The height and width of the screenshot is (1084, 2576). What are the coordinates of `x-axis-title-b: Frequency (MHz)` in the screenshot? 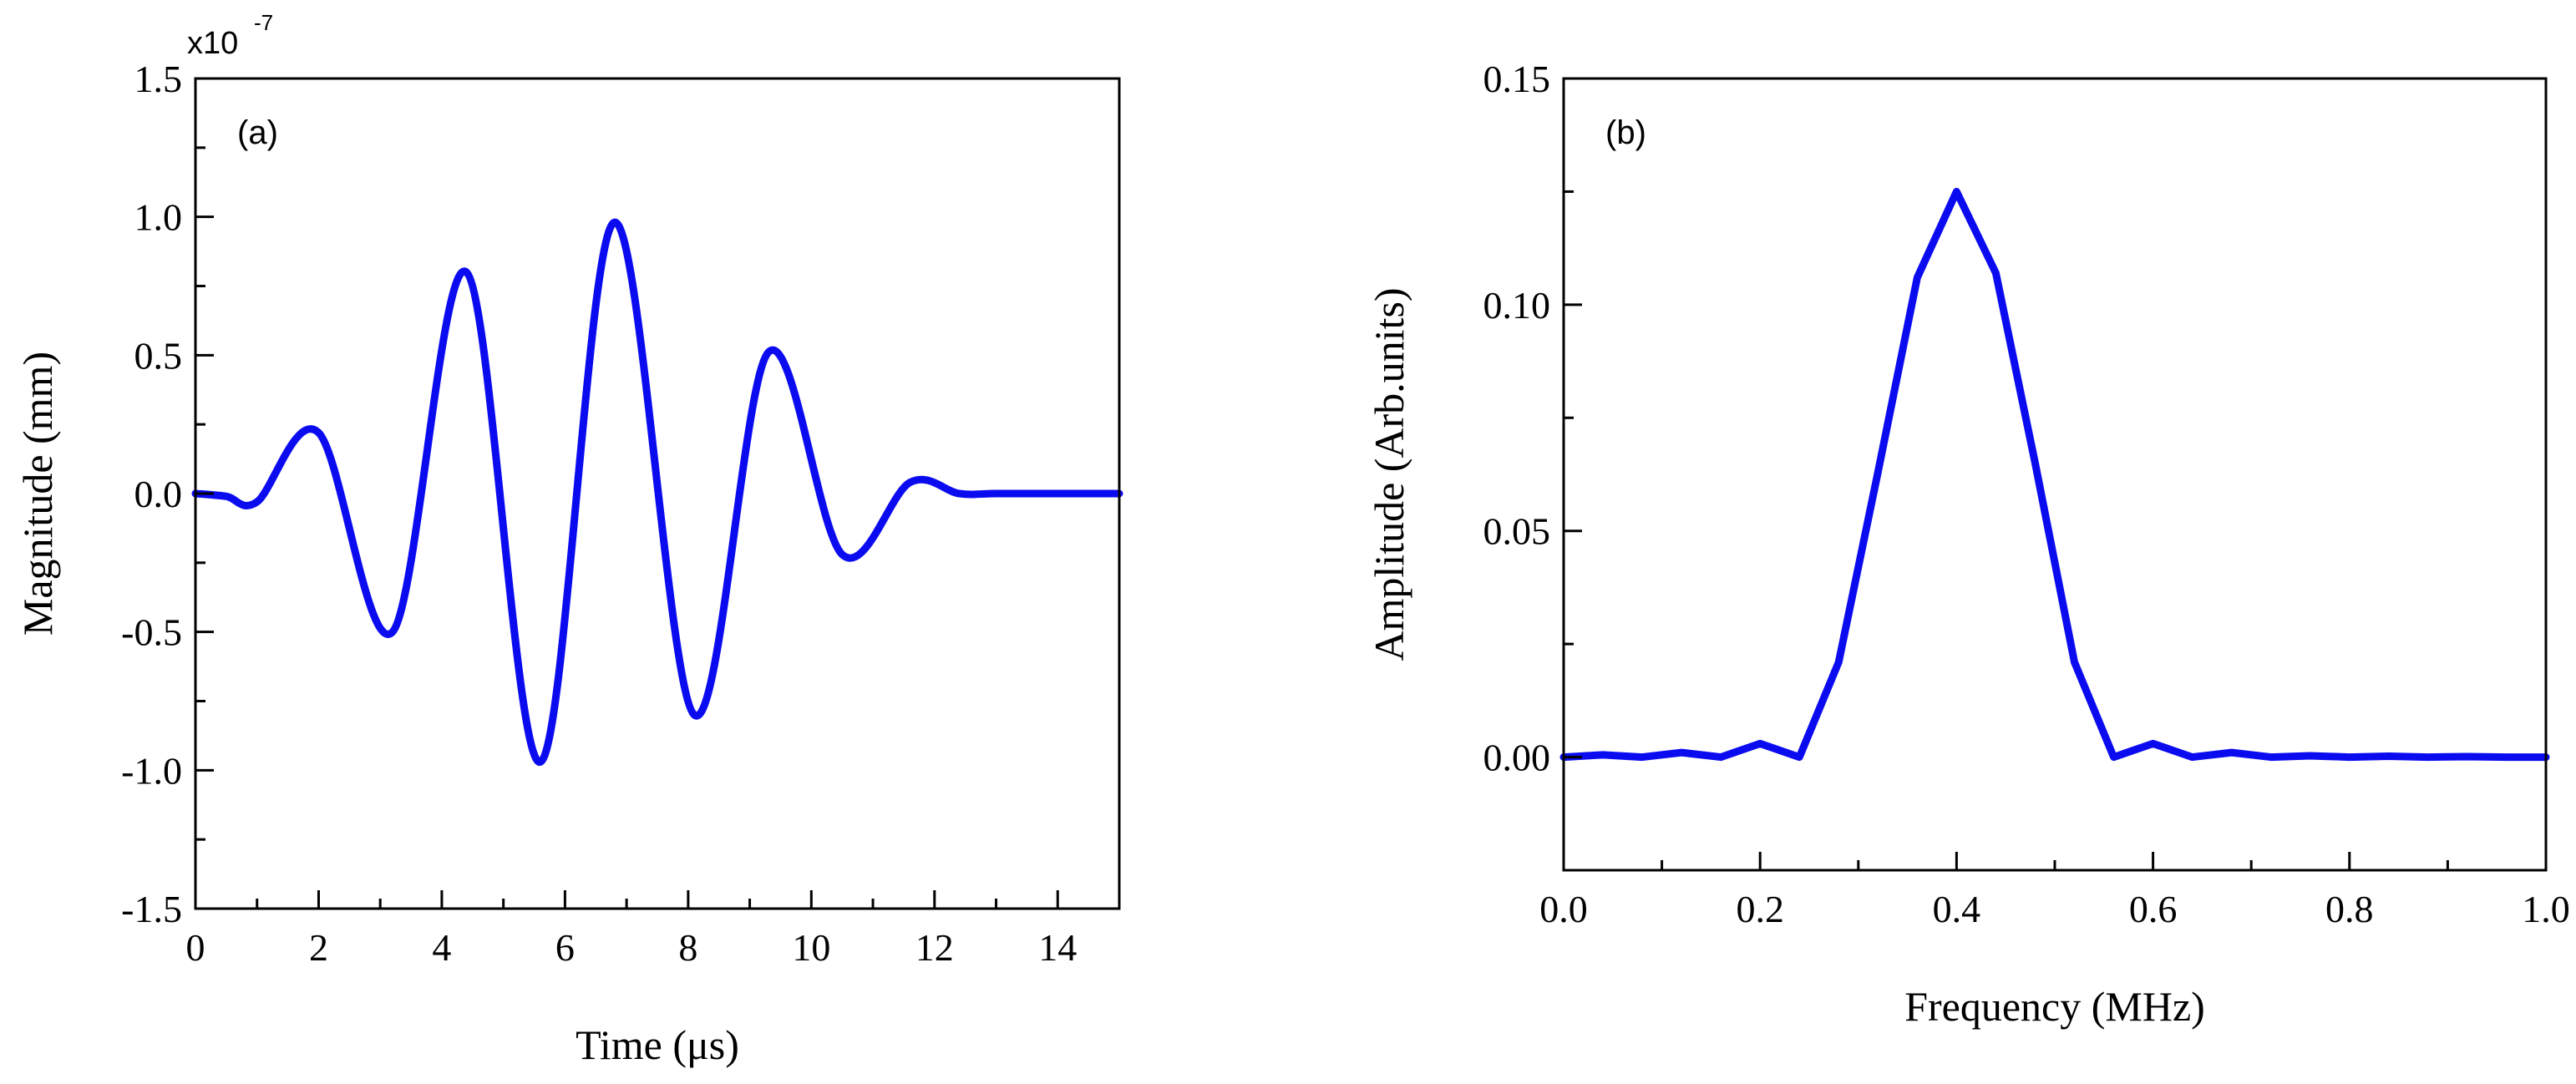 It's located at (2054, 1007).